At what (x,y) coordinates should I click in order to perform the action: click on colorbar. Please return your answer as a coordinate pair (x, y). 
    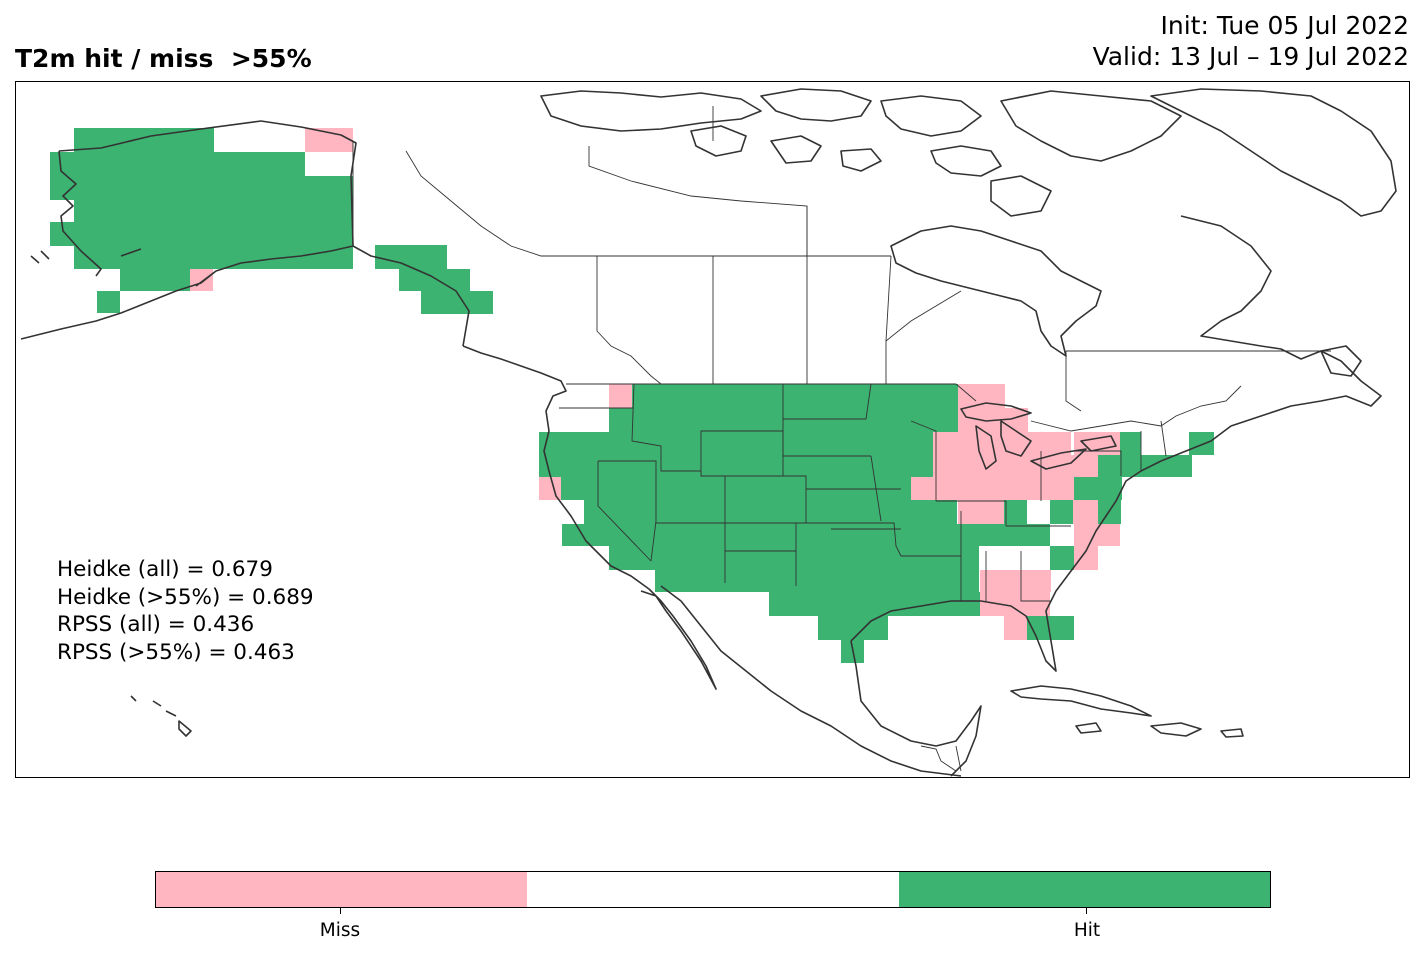
    Looking at the image, I should click on (713, 889).